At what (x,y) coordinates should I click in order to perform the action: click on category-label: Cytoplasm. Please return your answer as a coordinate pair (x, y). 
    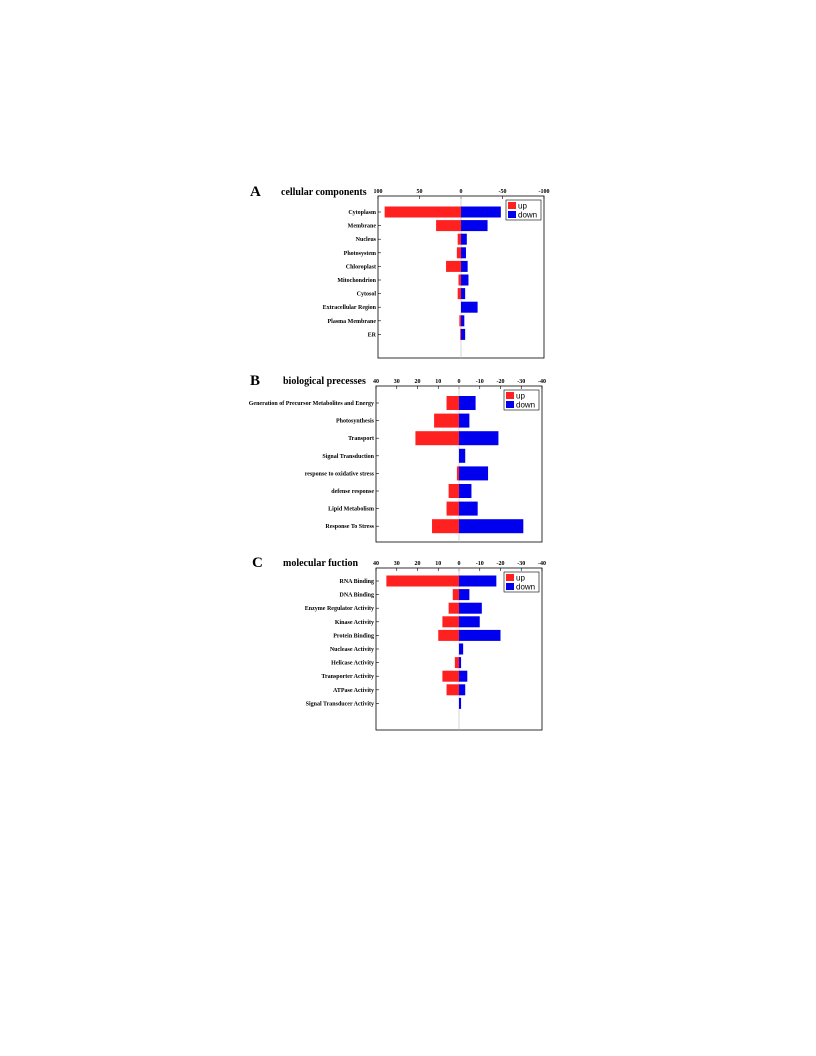
    Looking at the image, I should click on (362, 213).